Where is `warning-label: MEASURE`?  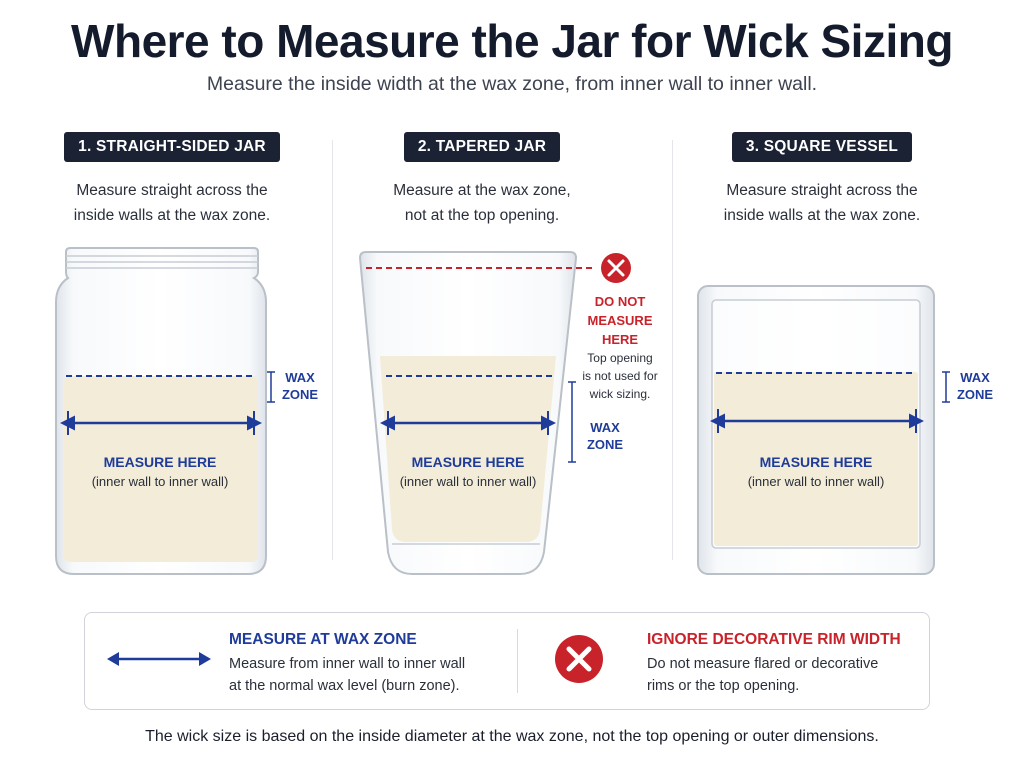 warning-label: MEASURE is located at coordinates (619, 320).